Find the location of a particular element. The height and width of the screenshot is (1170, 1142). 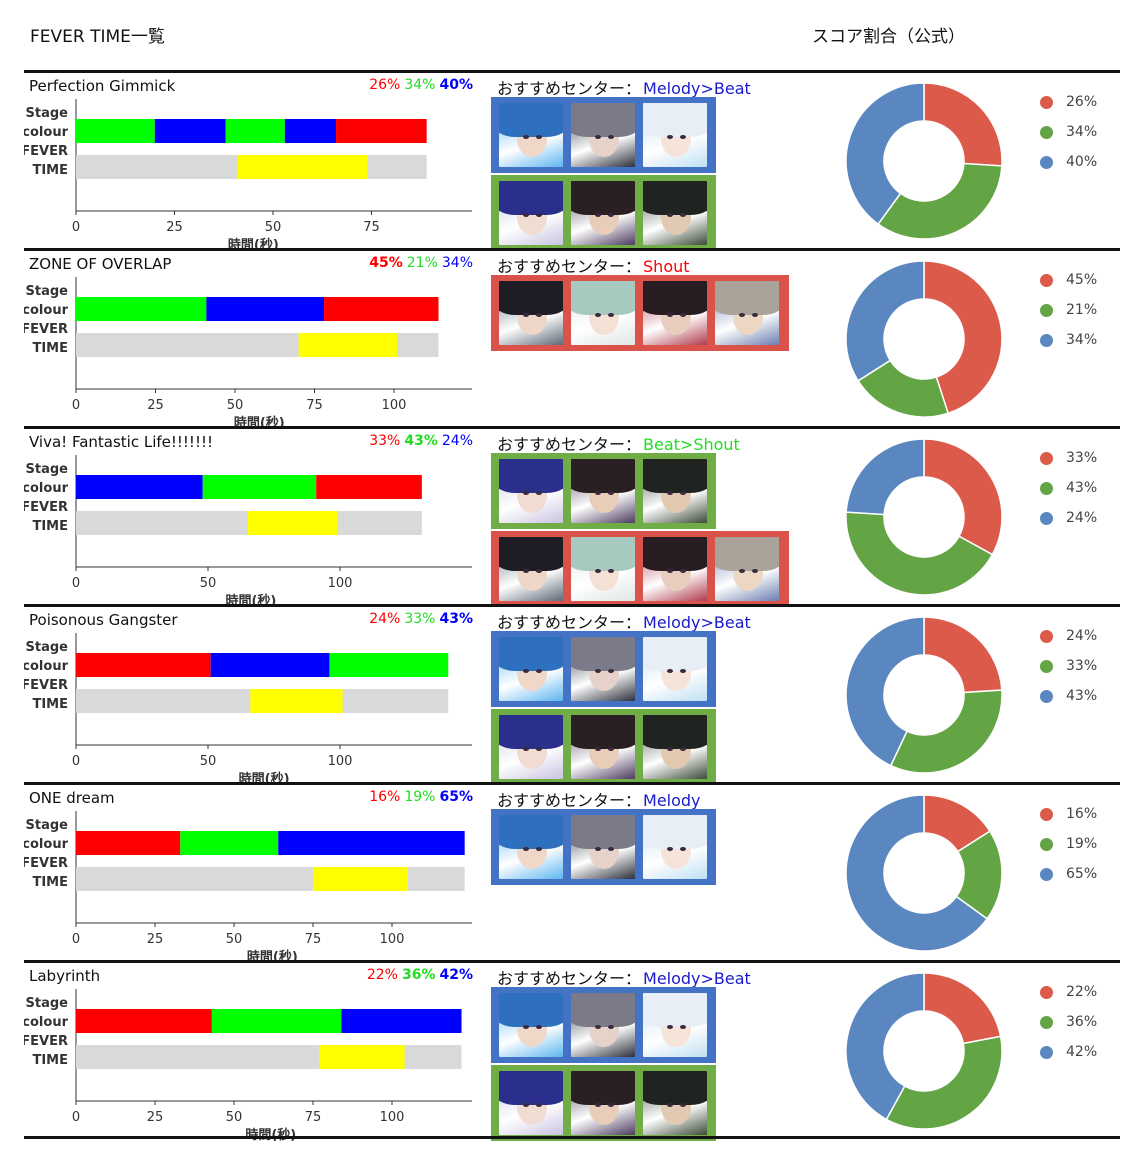

legend-item: 33% is located at coordinates (1068, 458).